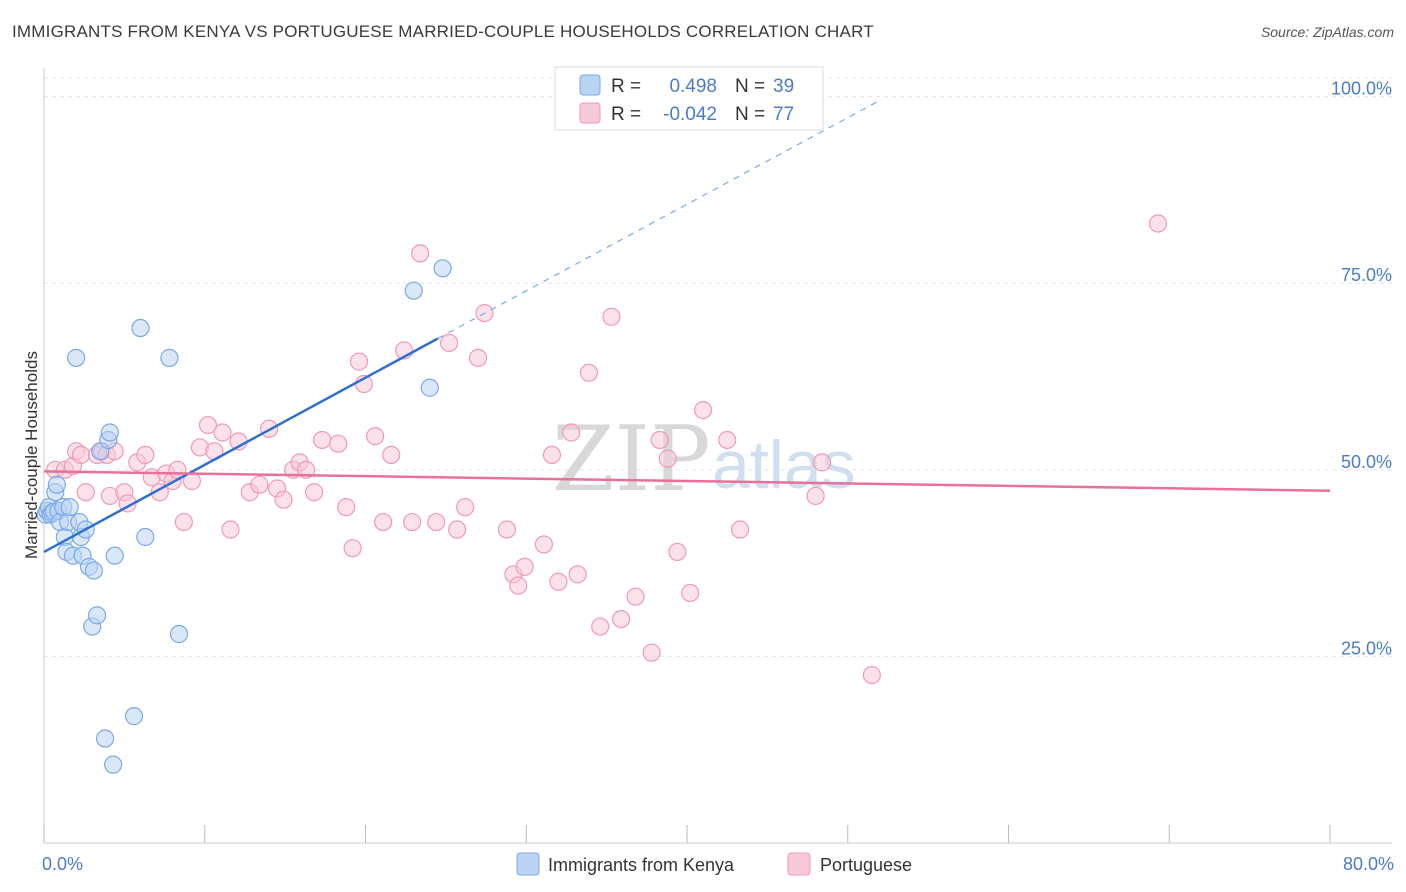 The width and height of the screenshot is (1406, 892). I want to click on legend-r-label-portuguese: R =, so click(626, 114).